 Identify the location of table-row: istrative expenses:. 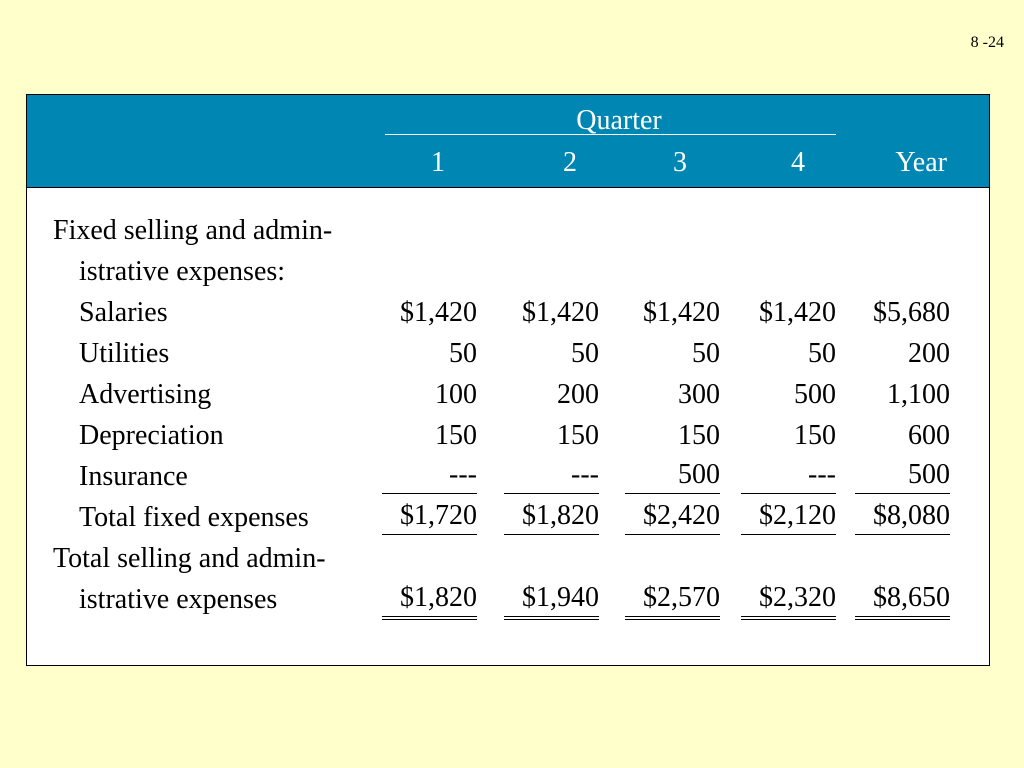
(508, 272).